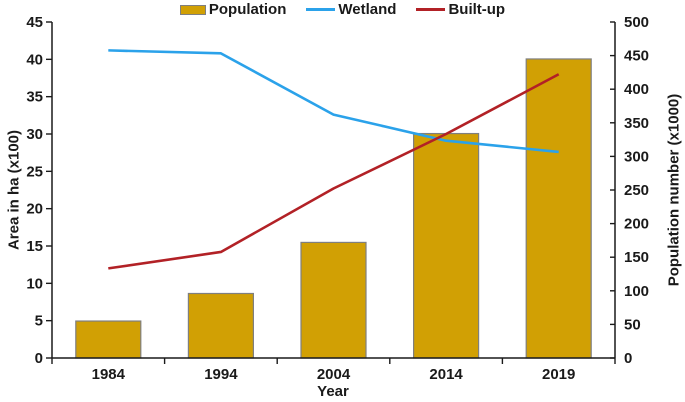 The image size is (685, 402). What do you see at coordinates (34, 22) in the screenshot?
I see `left-tick-label: 45` at bounding box center [34, 22].